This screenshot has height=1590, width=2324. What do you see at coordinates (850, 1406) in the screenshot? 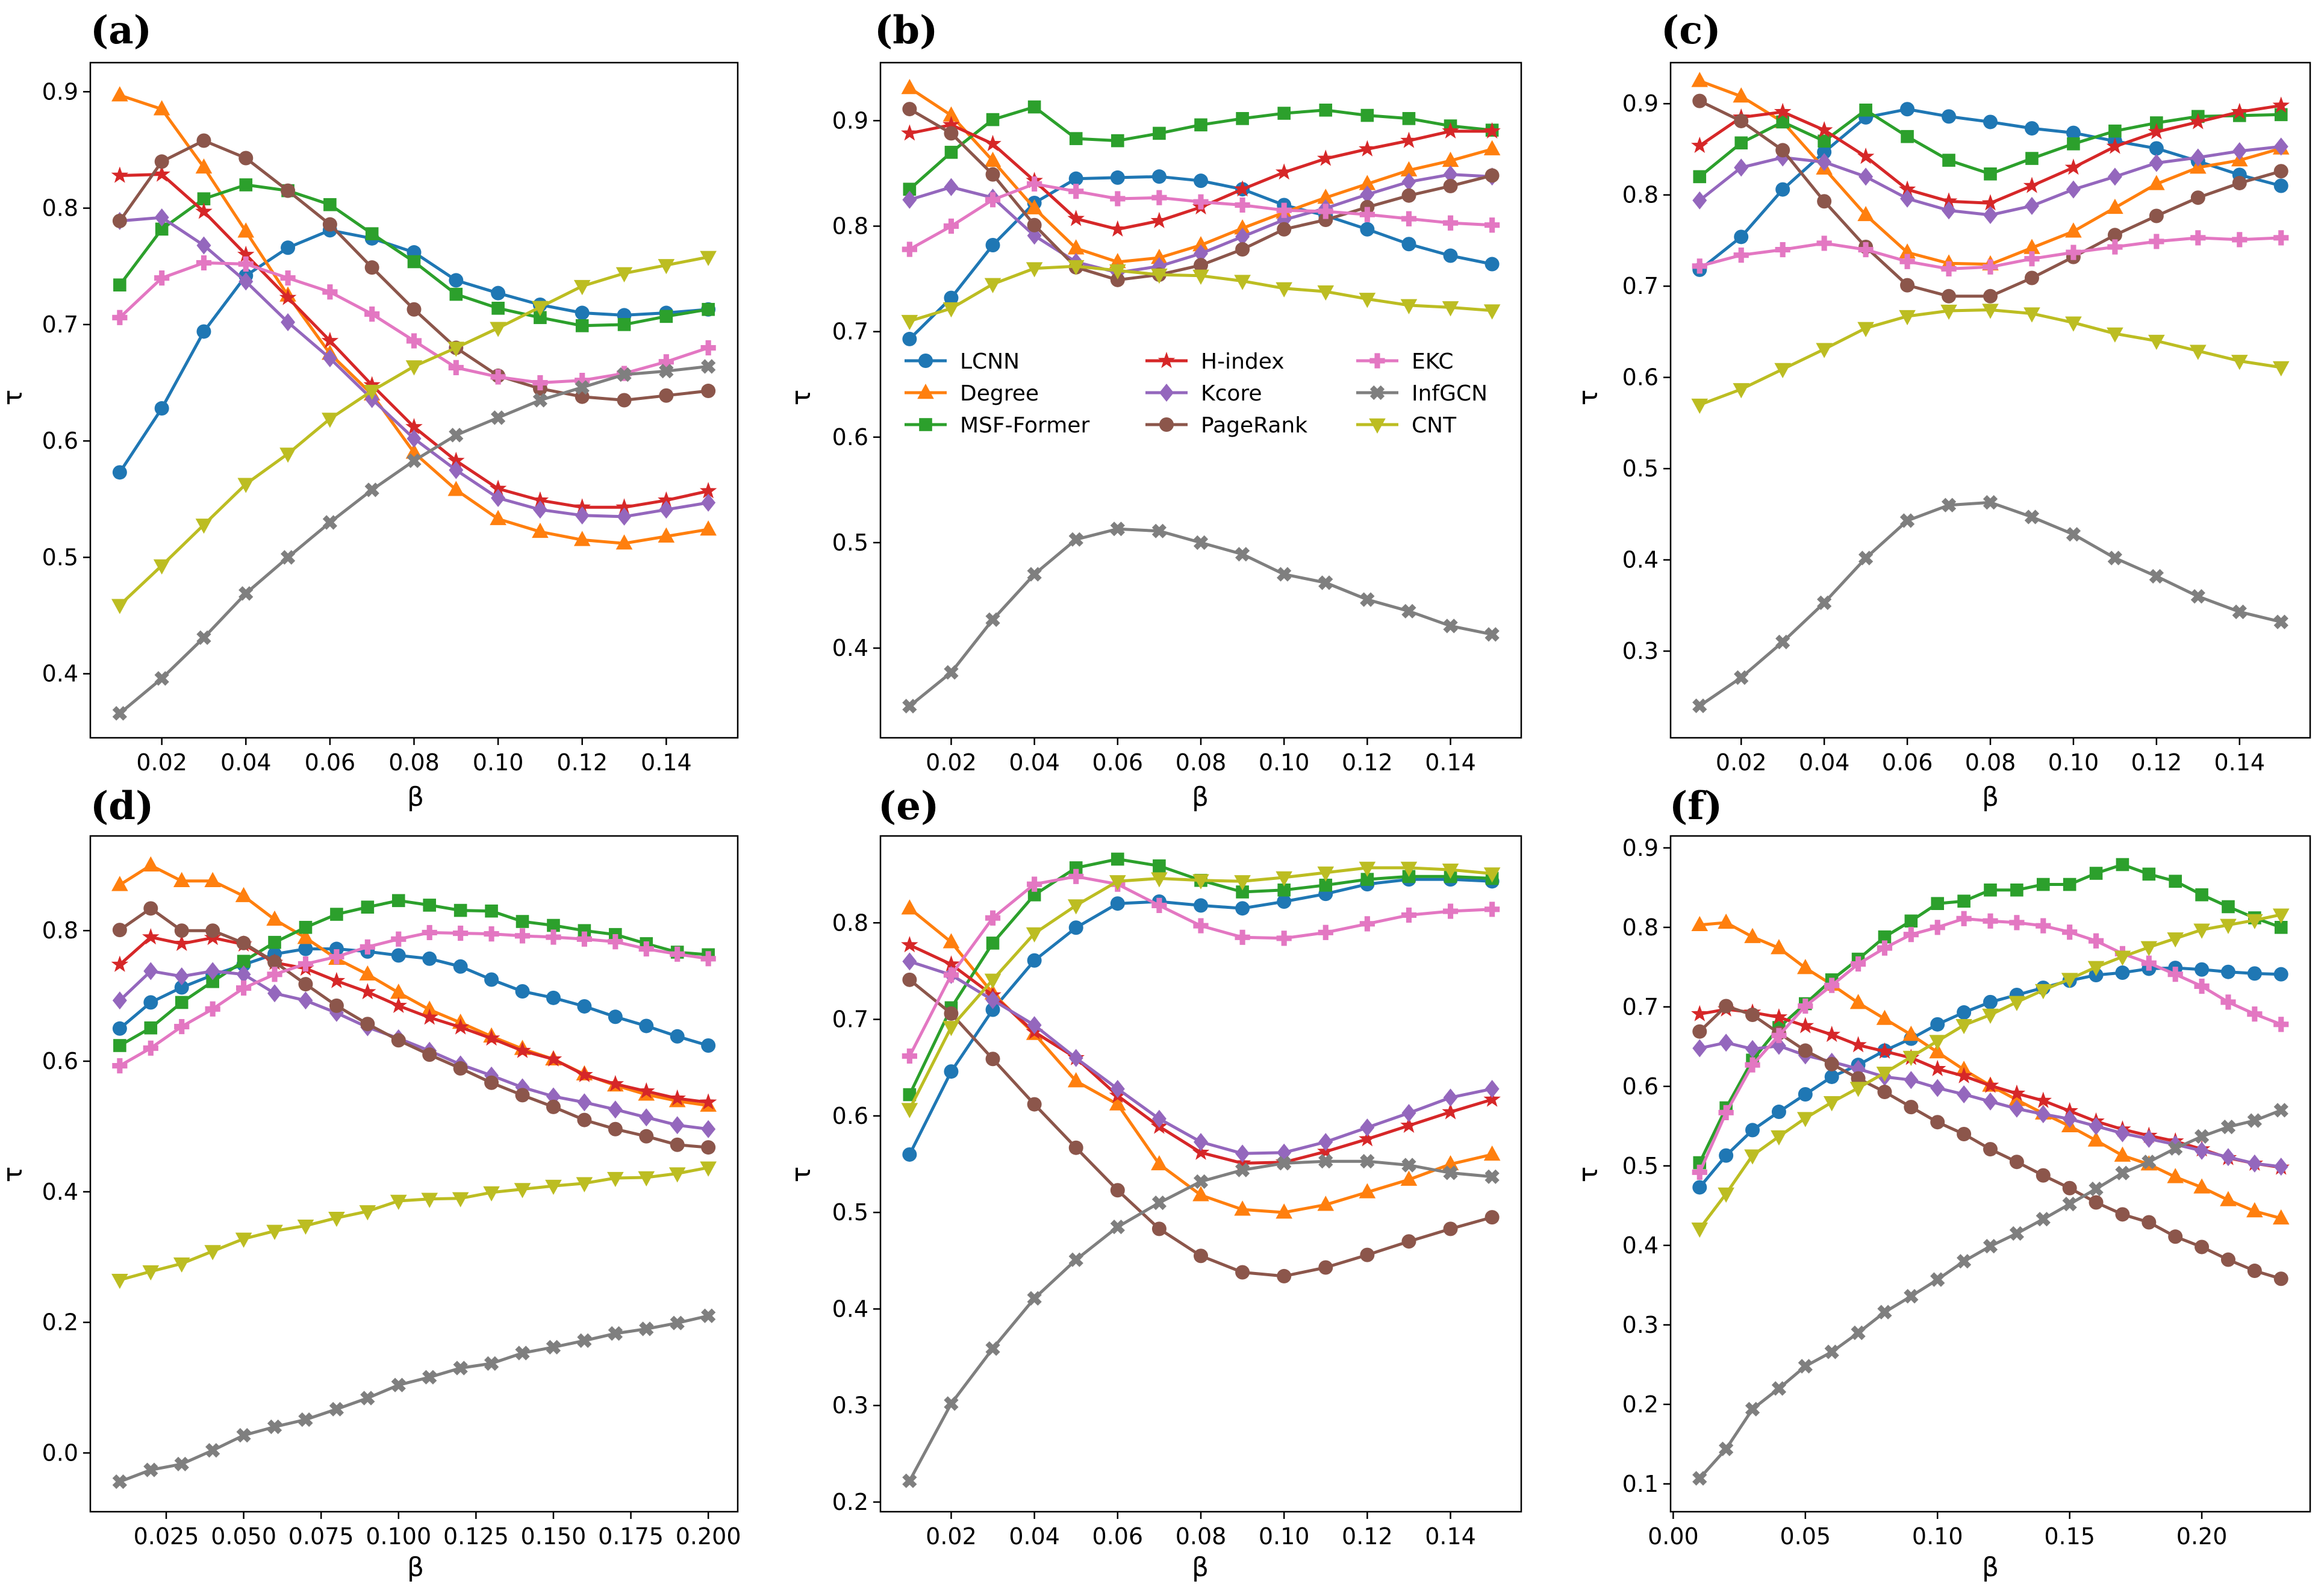
I see `y-tick-label-e: 0.3` at bounding box center [850, 1406].